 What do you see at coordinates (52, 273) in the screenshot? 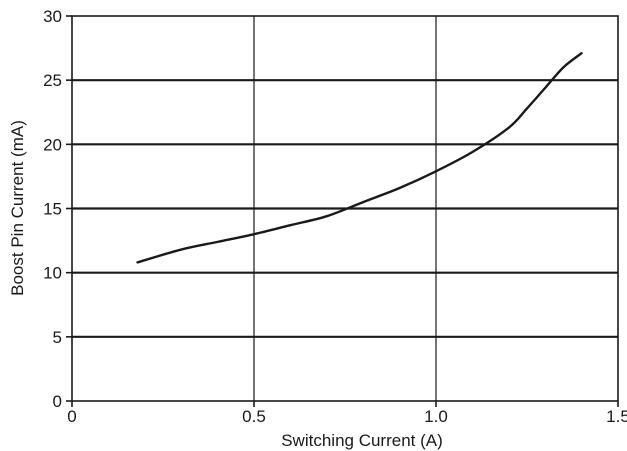
I see `y-tick-label: 10` at bounding box center [52, 273].